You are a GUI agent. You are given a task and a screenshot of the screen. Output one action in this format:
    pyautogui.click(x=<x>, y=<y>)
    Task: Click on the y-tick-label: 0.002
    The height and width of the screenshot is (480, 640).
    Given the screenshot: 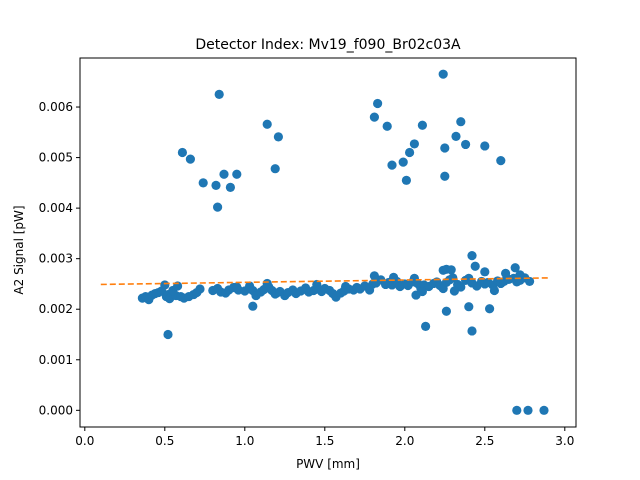 What is the action you would take?
    pyautogui.click(x=56, y=309)
    